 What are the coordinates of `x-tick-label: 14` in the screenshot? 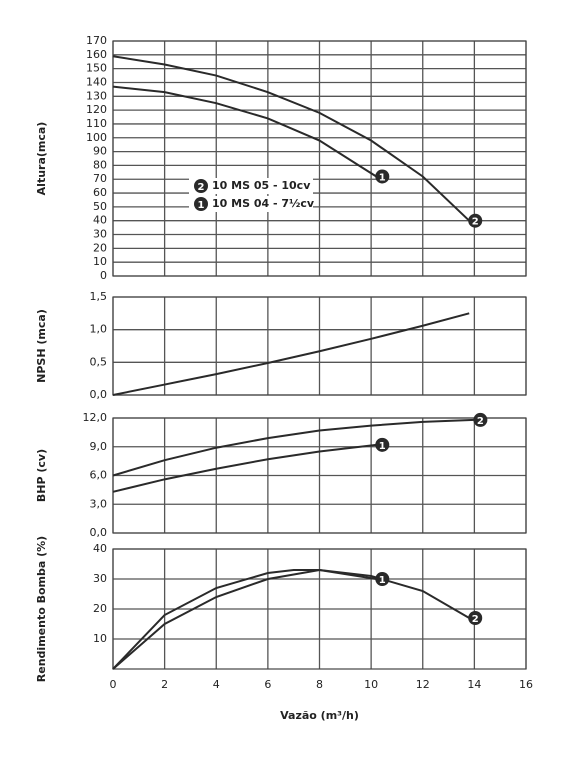 It's located at (474, 684).